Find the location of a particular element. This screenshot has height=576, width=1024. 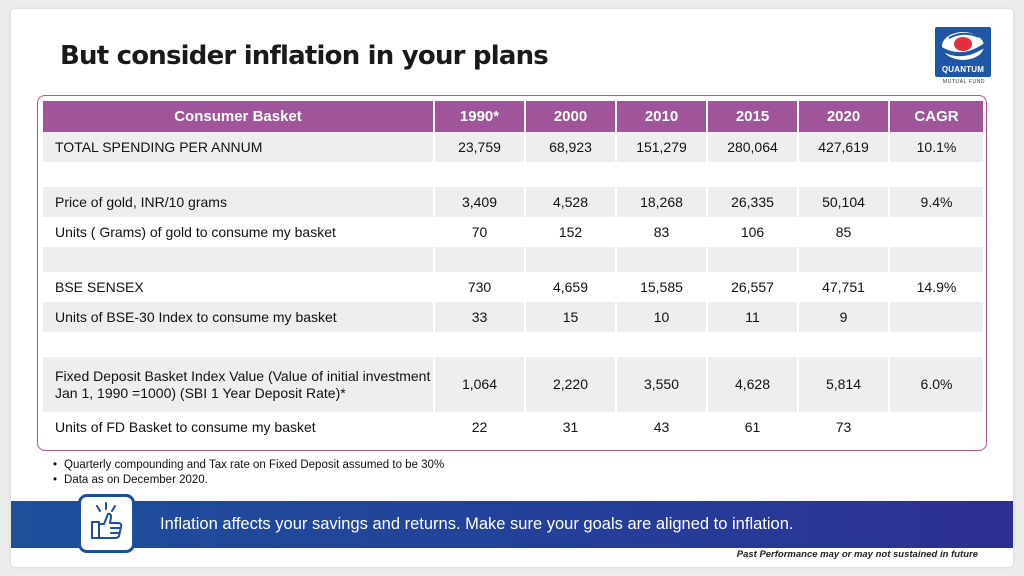

table-cell: 31 is located at coordinates (570, 427).